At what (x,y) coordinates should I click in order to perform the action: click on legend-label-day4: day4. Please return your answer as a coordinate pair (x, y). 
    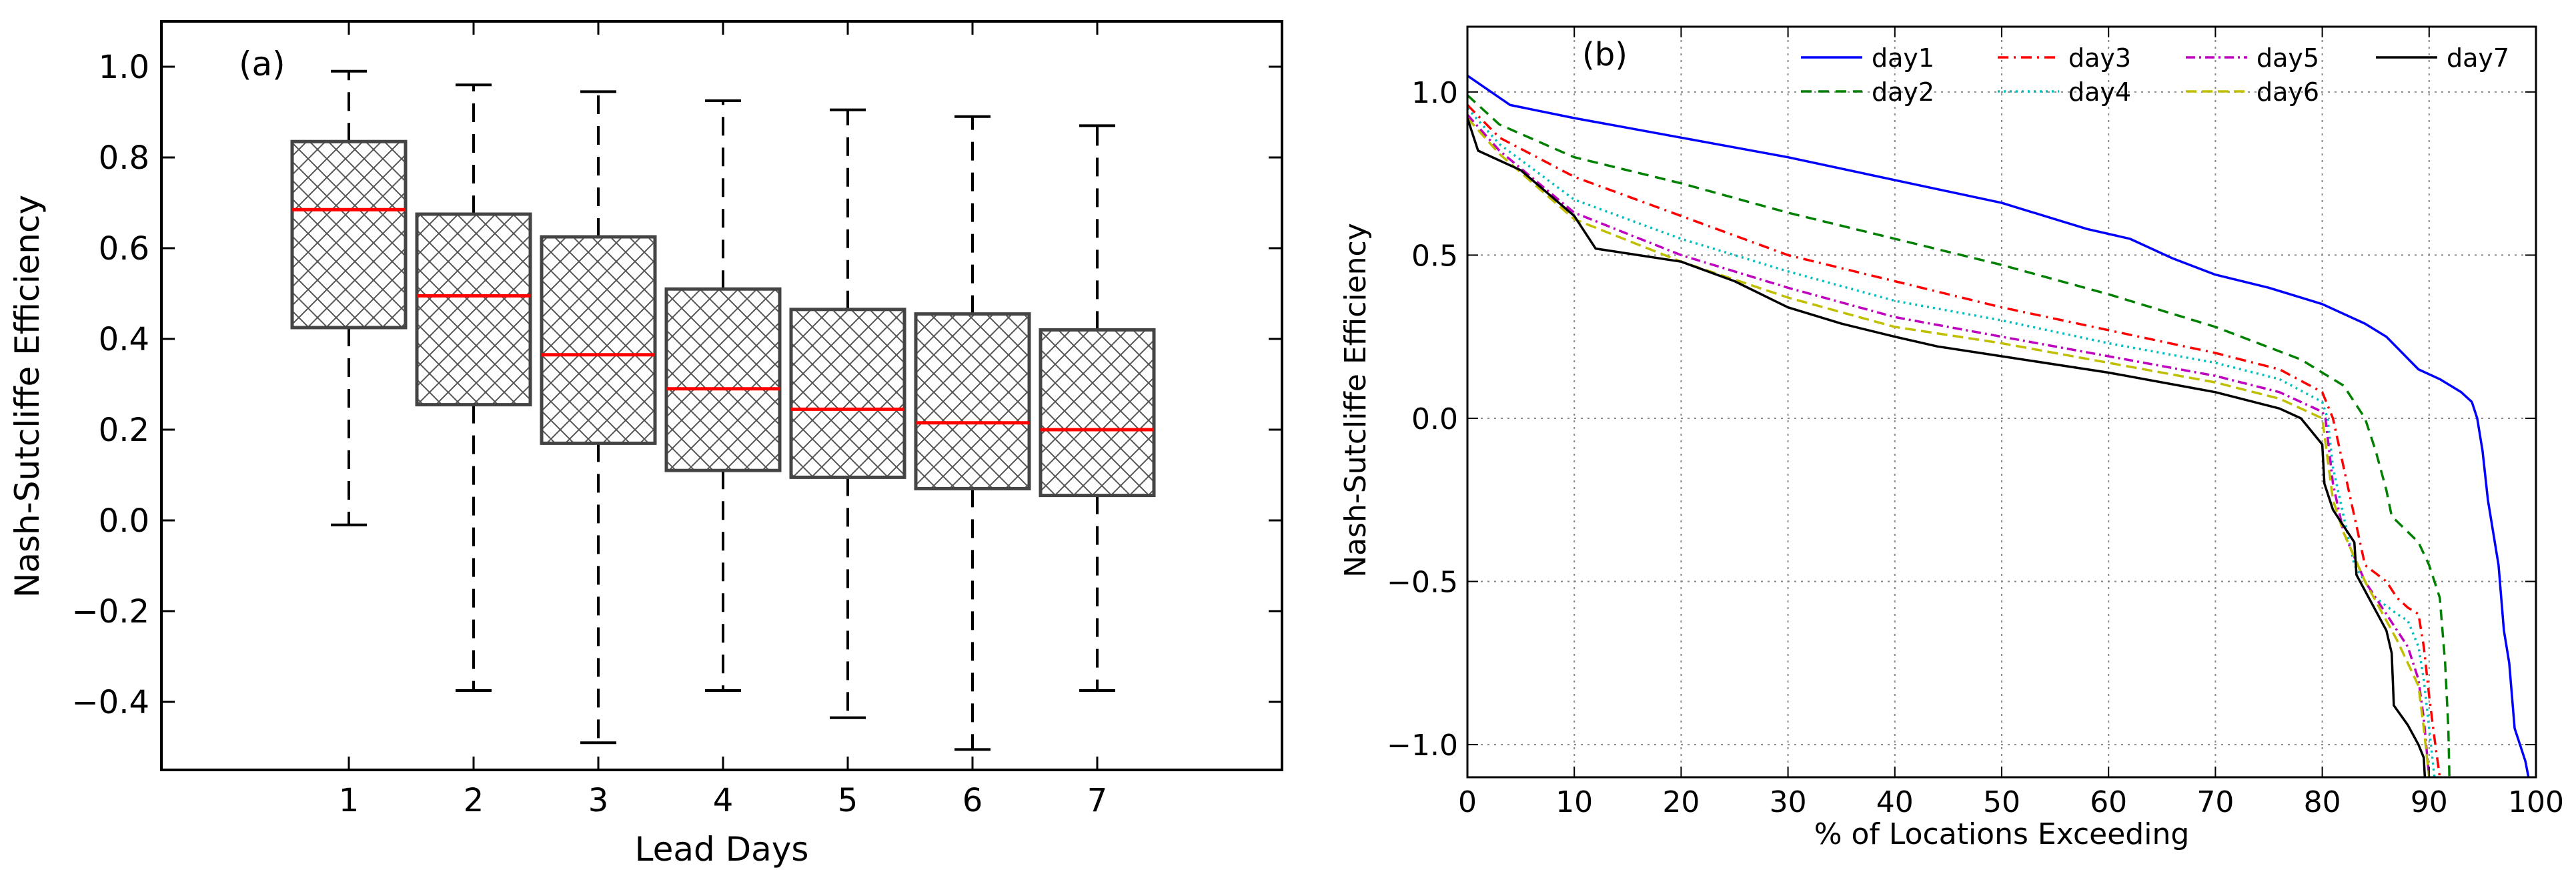
    Looking at the image, I should click on (2099, 92).